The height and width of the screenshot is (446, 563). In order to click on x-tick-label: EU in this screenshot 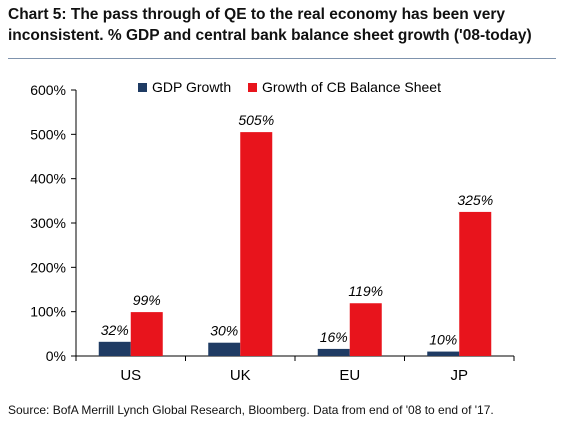, I will do `click(349, 375)`.